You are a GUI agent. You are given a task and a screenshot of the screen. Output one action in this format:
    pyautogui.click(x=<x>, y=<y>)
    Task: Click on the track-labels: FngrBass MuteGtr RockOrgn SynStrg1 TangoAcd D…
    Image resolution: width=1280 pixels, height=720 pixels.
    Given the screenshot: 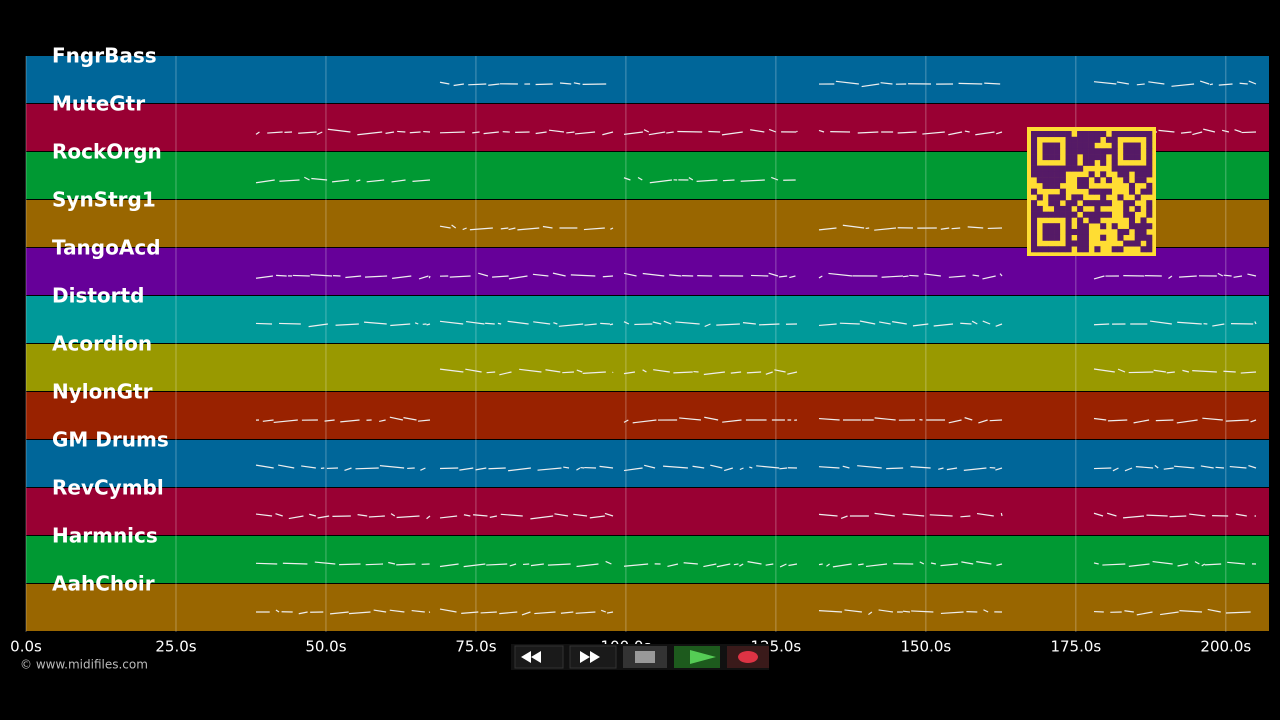 What is the action you would take?
    pyautogui.click(x=110, y=320)
    